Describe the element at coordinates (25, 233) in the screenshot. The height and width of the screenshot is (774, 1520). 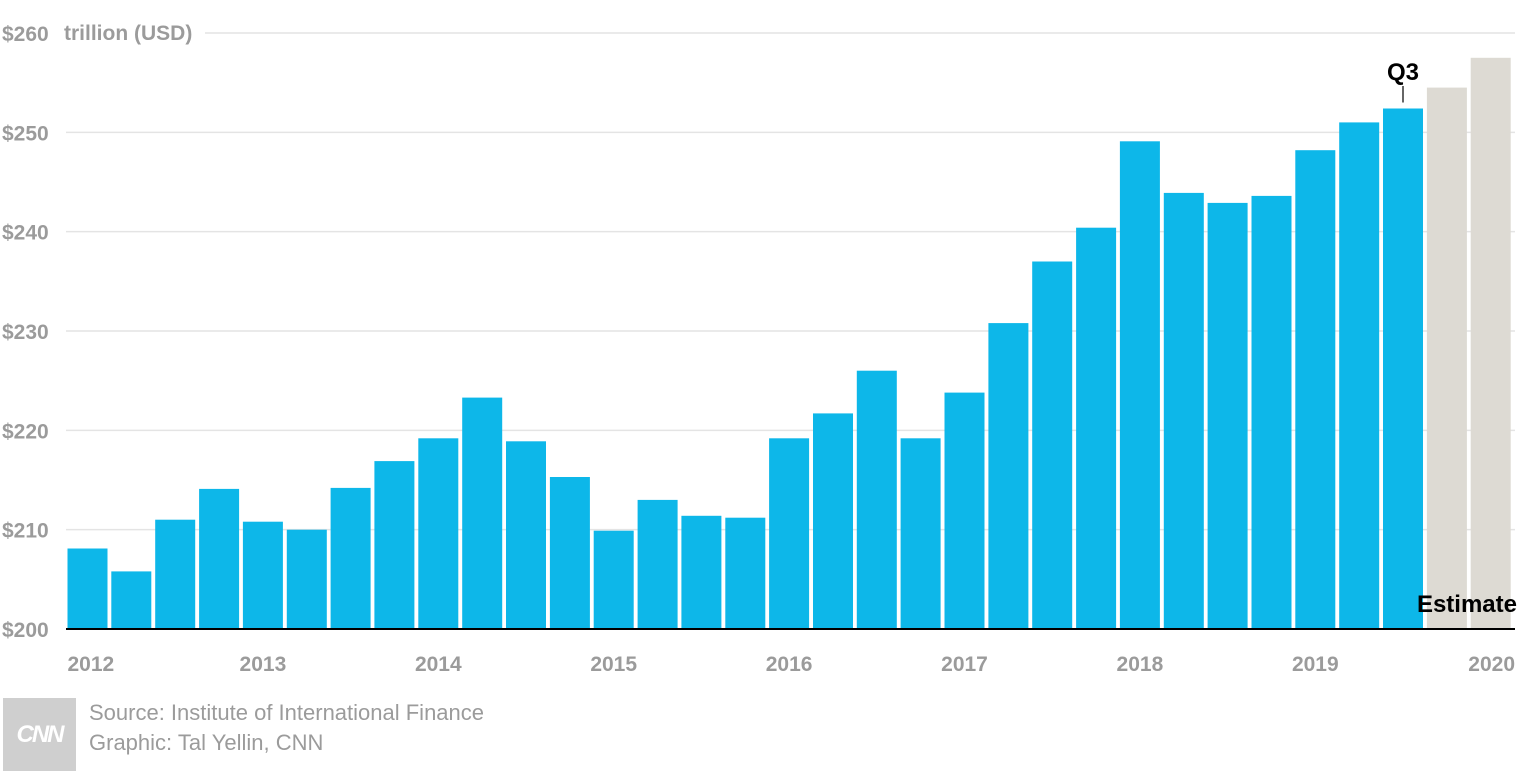
I see `y-tick-label: $240` at that location.